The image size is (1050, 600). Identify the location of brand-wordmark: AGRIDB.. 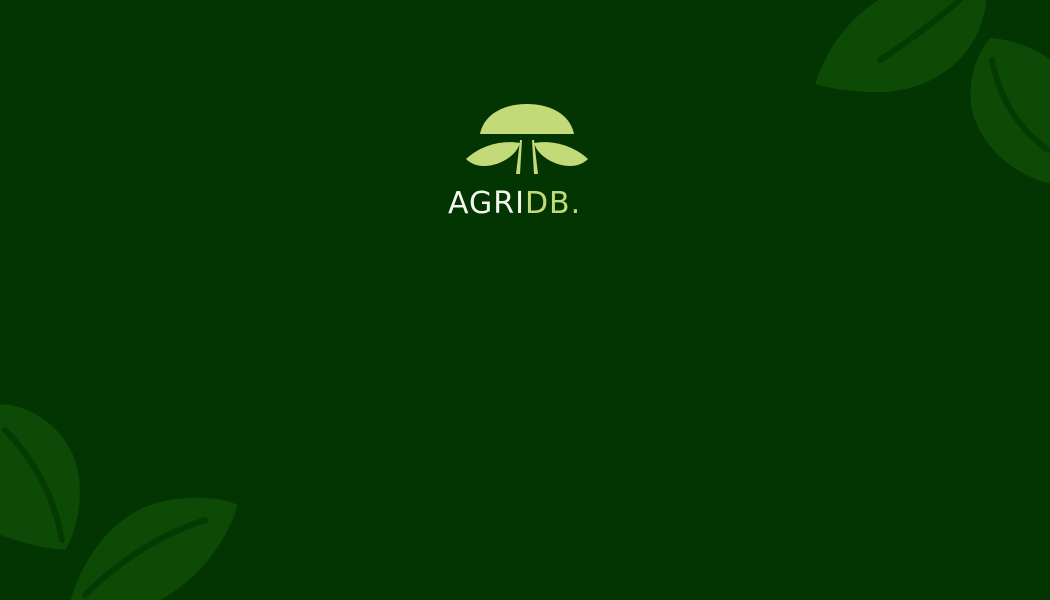
(514, 204).